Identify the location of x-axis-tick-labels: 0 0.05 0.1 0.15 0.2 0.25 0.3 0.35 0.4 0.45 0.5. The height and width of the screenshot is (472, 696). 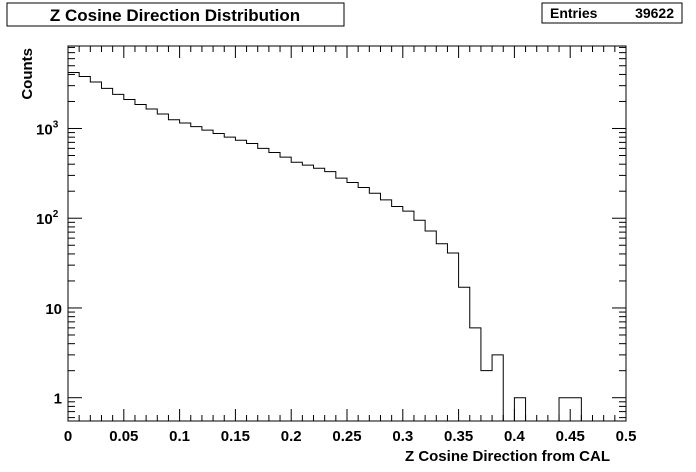
(350, 436).